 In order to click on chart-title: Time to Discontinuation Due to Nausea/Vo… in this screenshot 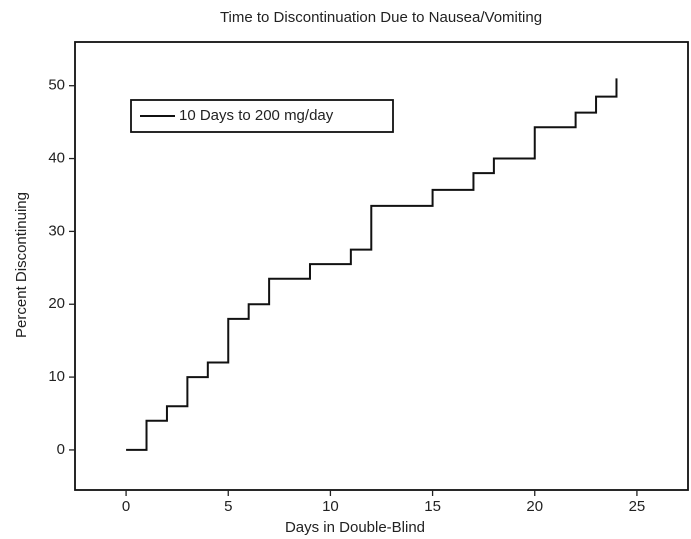, I will do `click(381, 17)`.